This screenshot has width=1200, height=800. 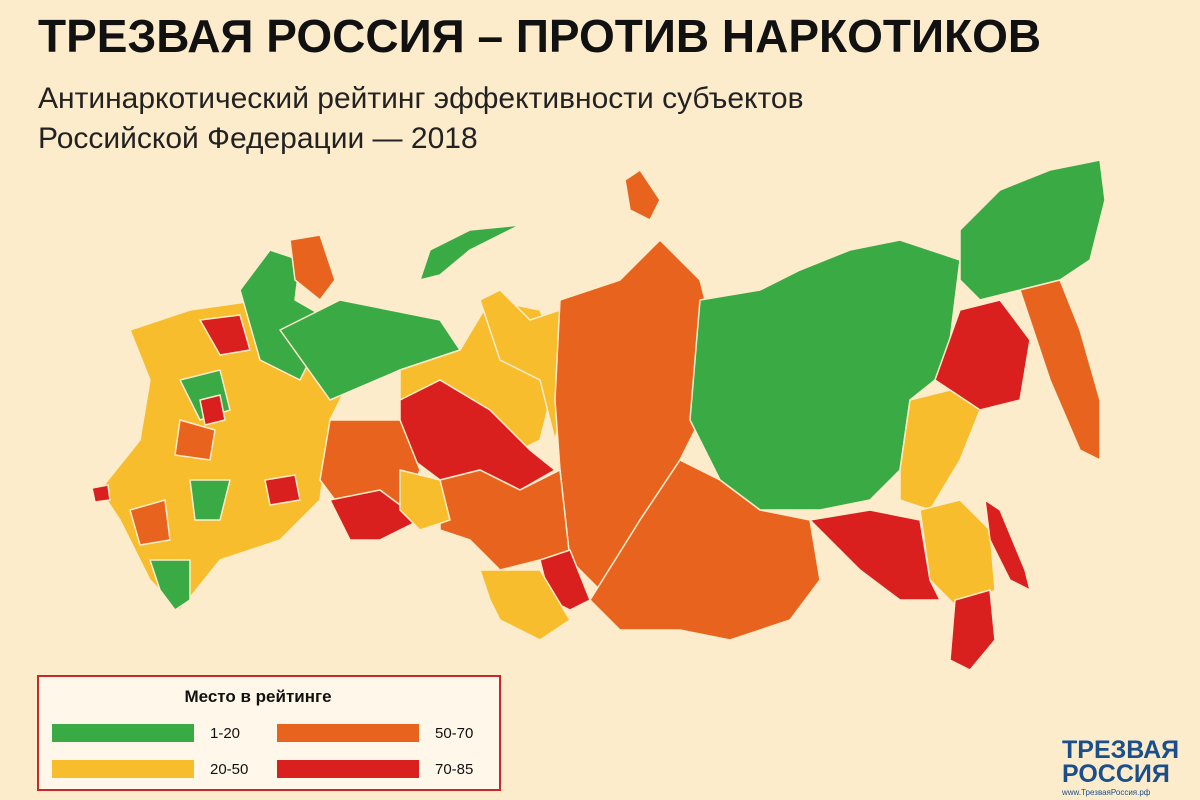 I want to click on legend-title: Место в рейтинге, so click(x=257, y=696).